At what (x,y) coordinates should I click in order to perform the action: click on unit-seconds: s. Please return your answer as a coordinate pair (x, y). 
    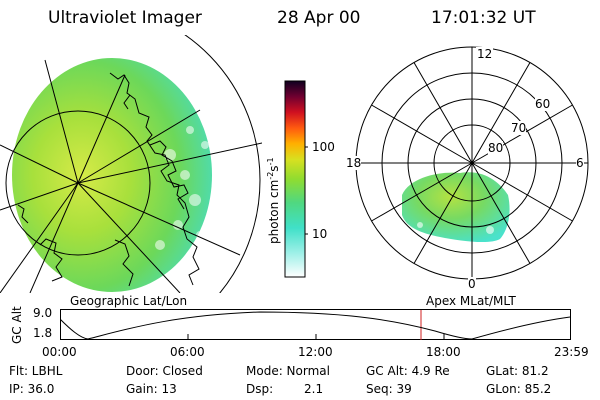
    Looking at the image, I should click on (274, 168).